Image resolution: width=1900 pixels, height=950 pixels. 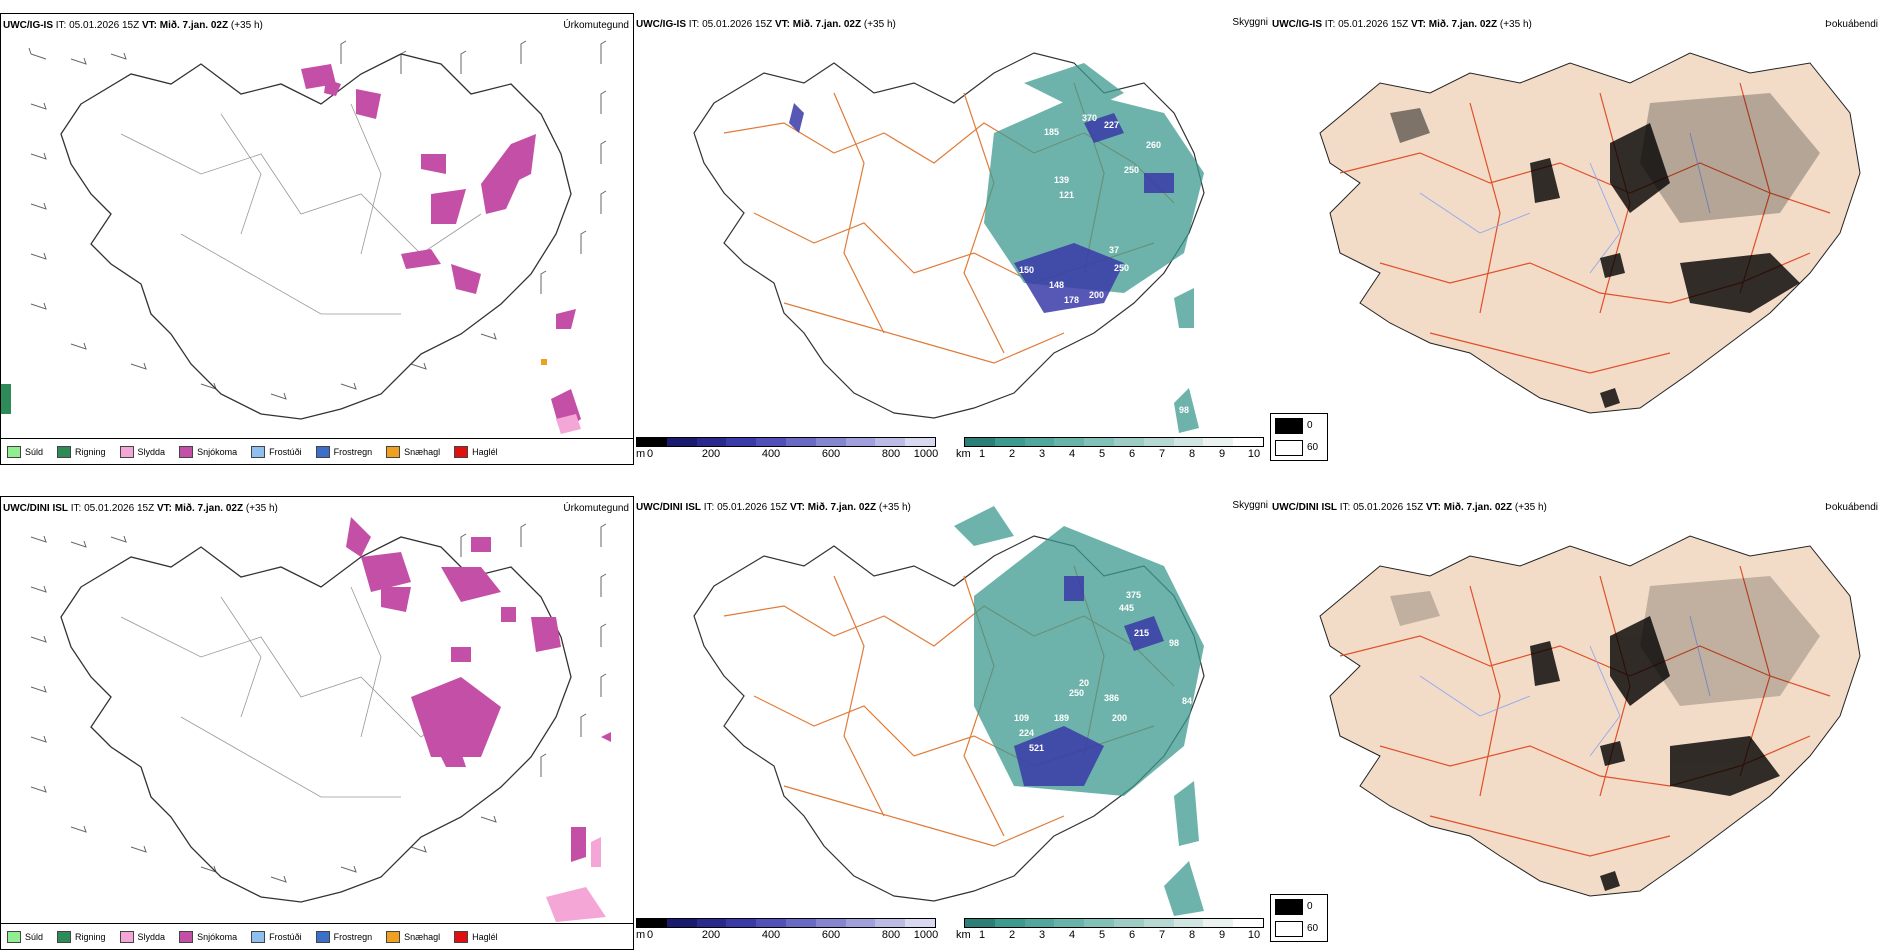 I want to click on field-name: Þokuábendi, so click(x=1851, y=24).